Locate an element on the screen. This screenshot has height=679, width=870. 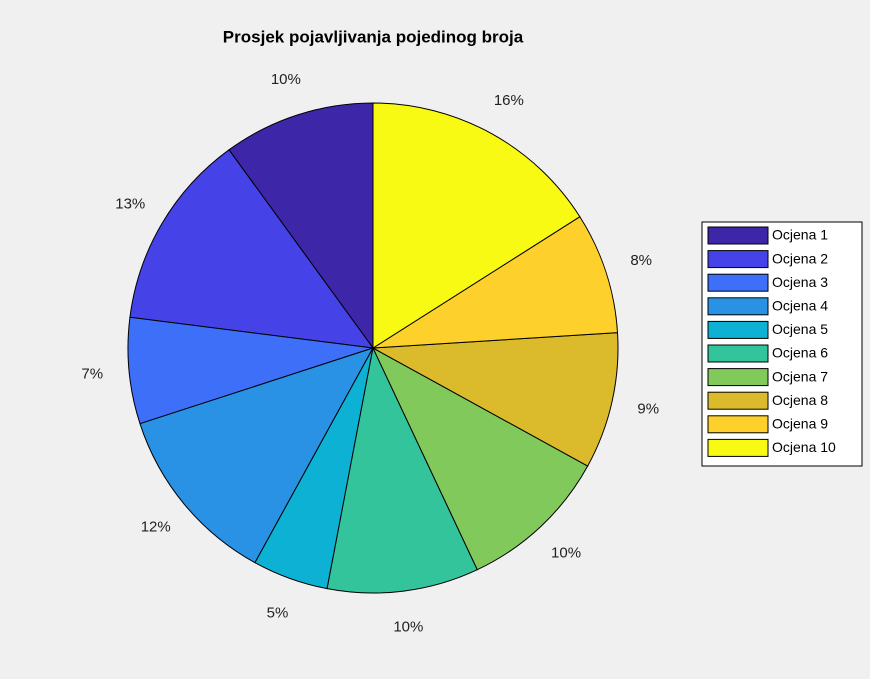
legend-label: Ocjena 2 is located at coordinates (800, 258).